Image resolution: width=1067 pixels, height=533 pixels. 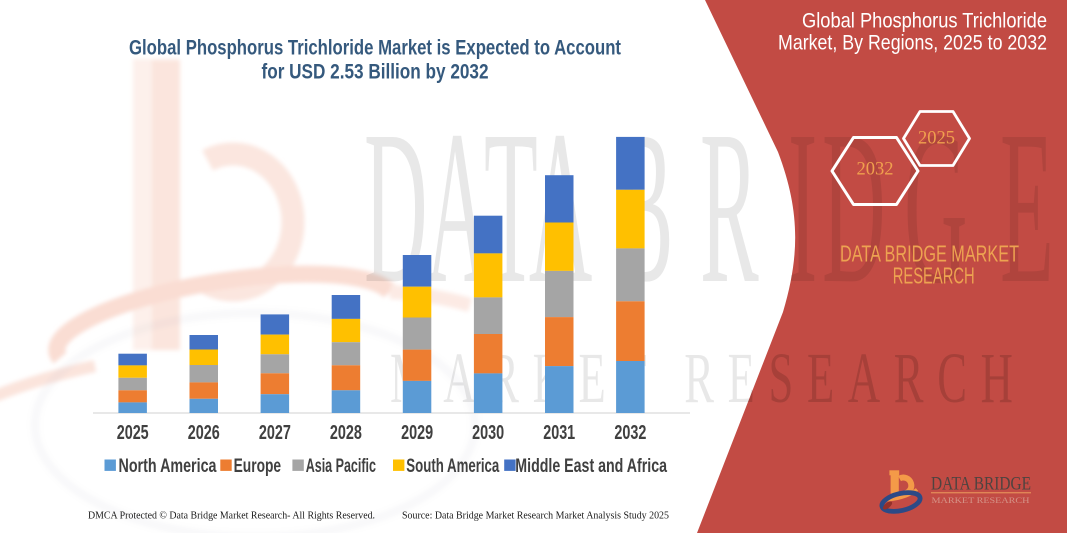 I want to click on svg-text: DATA BRIDGE MARKET, so click(x=929, y=254).